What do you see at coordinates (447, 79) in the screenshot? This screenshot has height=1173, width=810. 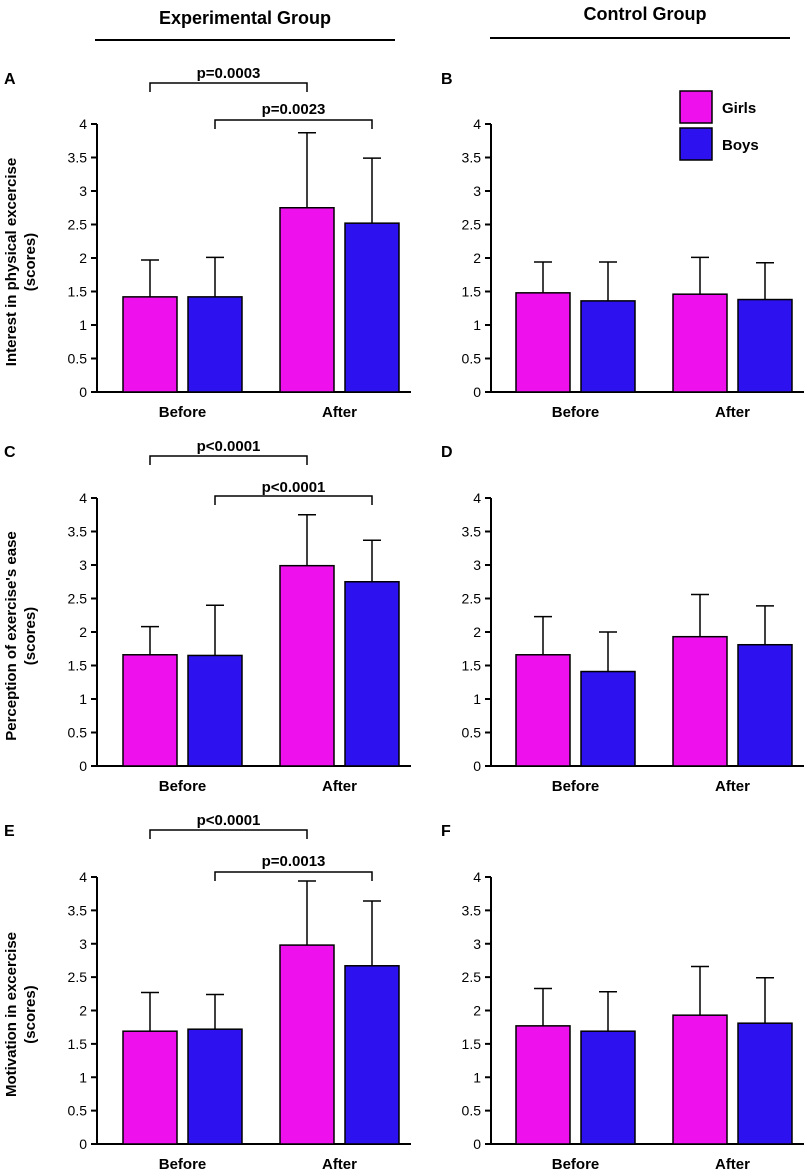 I see `panel-label-b: B` at bounding box center [447, 79].